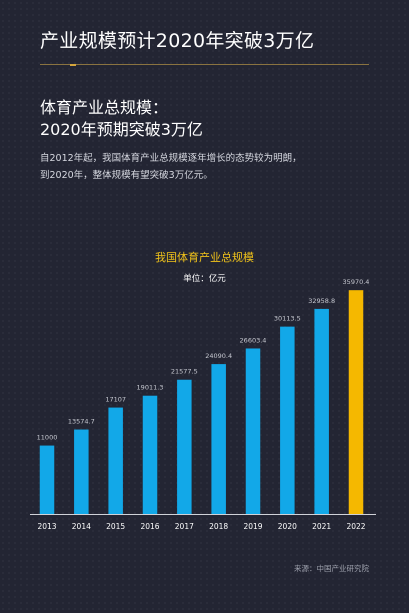 Image resolution: width=409 pixels, height=613 pixels. I want to click on bar-2014, so click(81, 471).